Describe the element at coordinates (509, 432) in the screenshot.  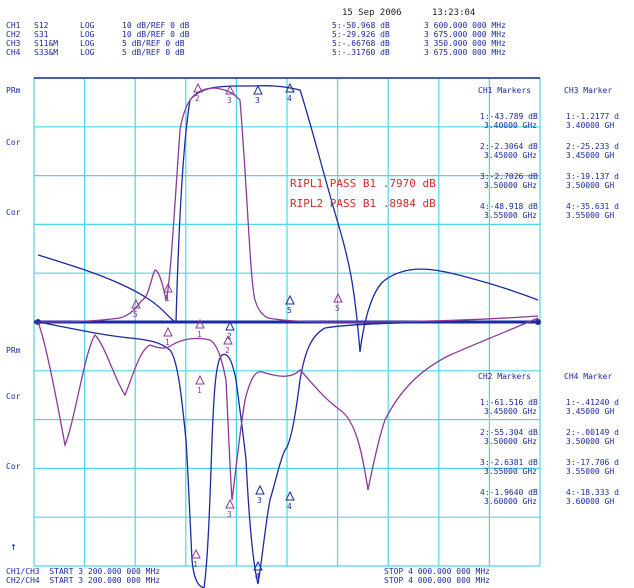
I see `marker-value: 2:-55.304 dB` at that location.